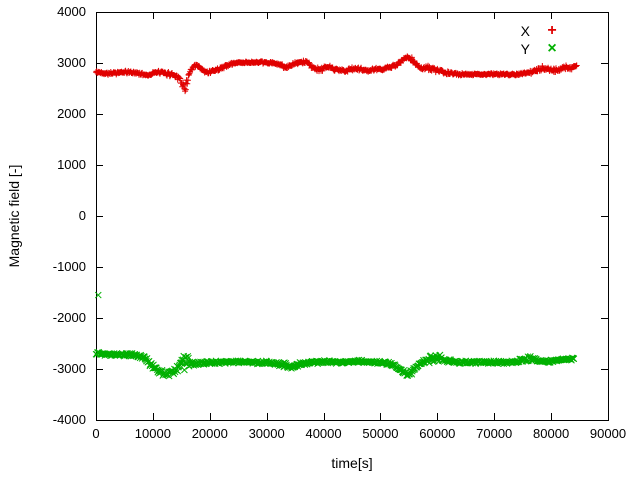 The image size is (640, 480). What do you see at coordinates (96, 433) in the screenshot?
I see `x-tick-label: 0` at bounding box center [96, 433].